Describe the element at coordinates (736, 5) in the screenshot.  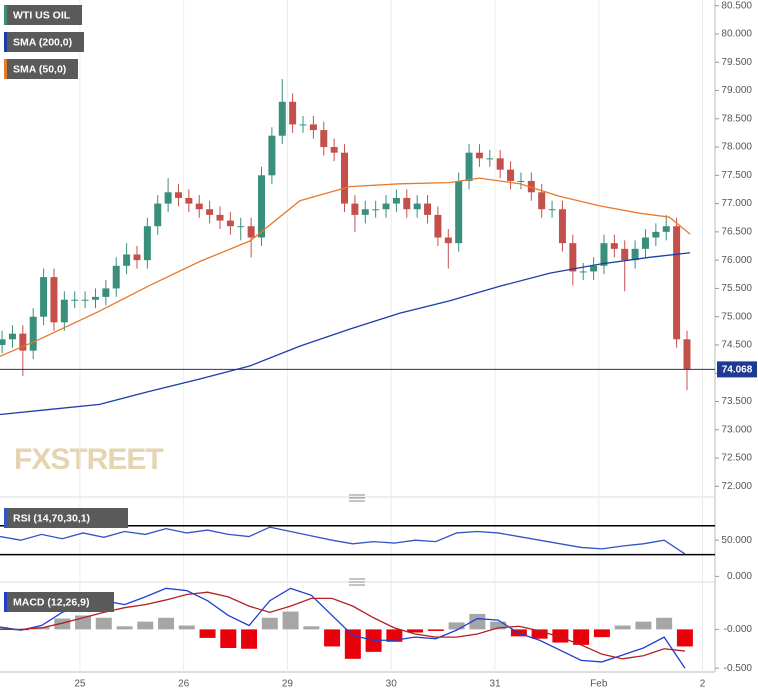
I see `y-tick-label: 80.500` at that location.